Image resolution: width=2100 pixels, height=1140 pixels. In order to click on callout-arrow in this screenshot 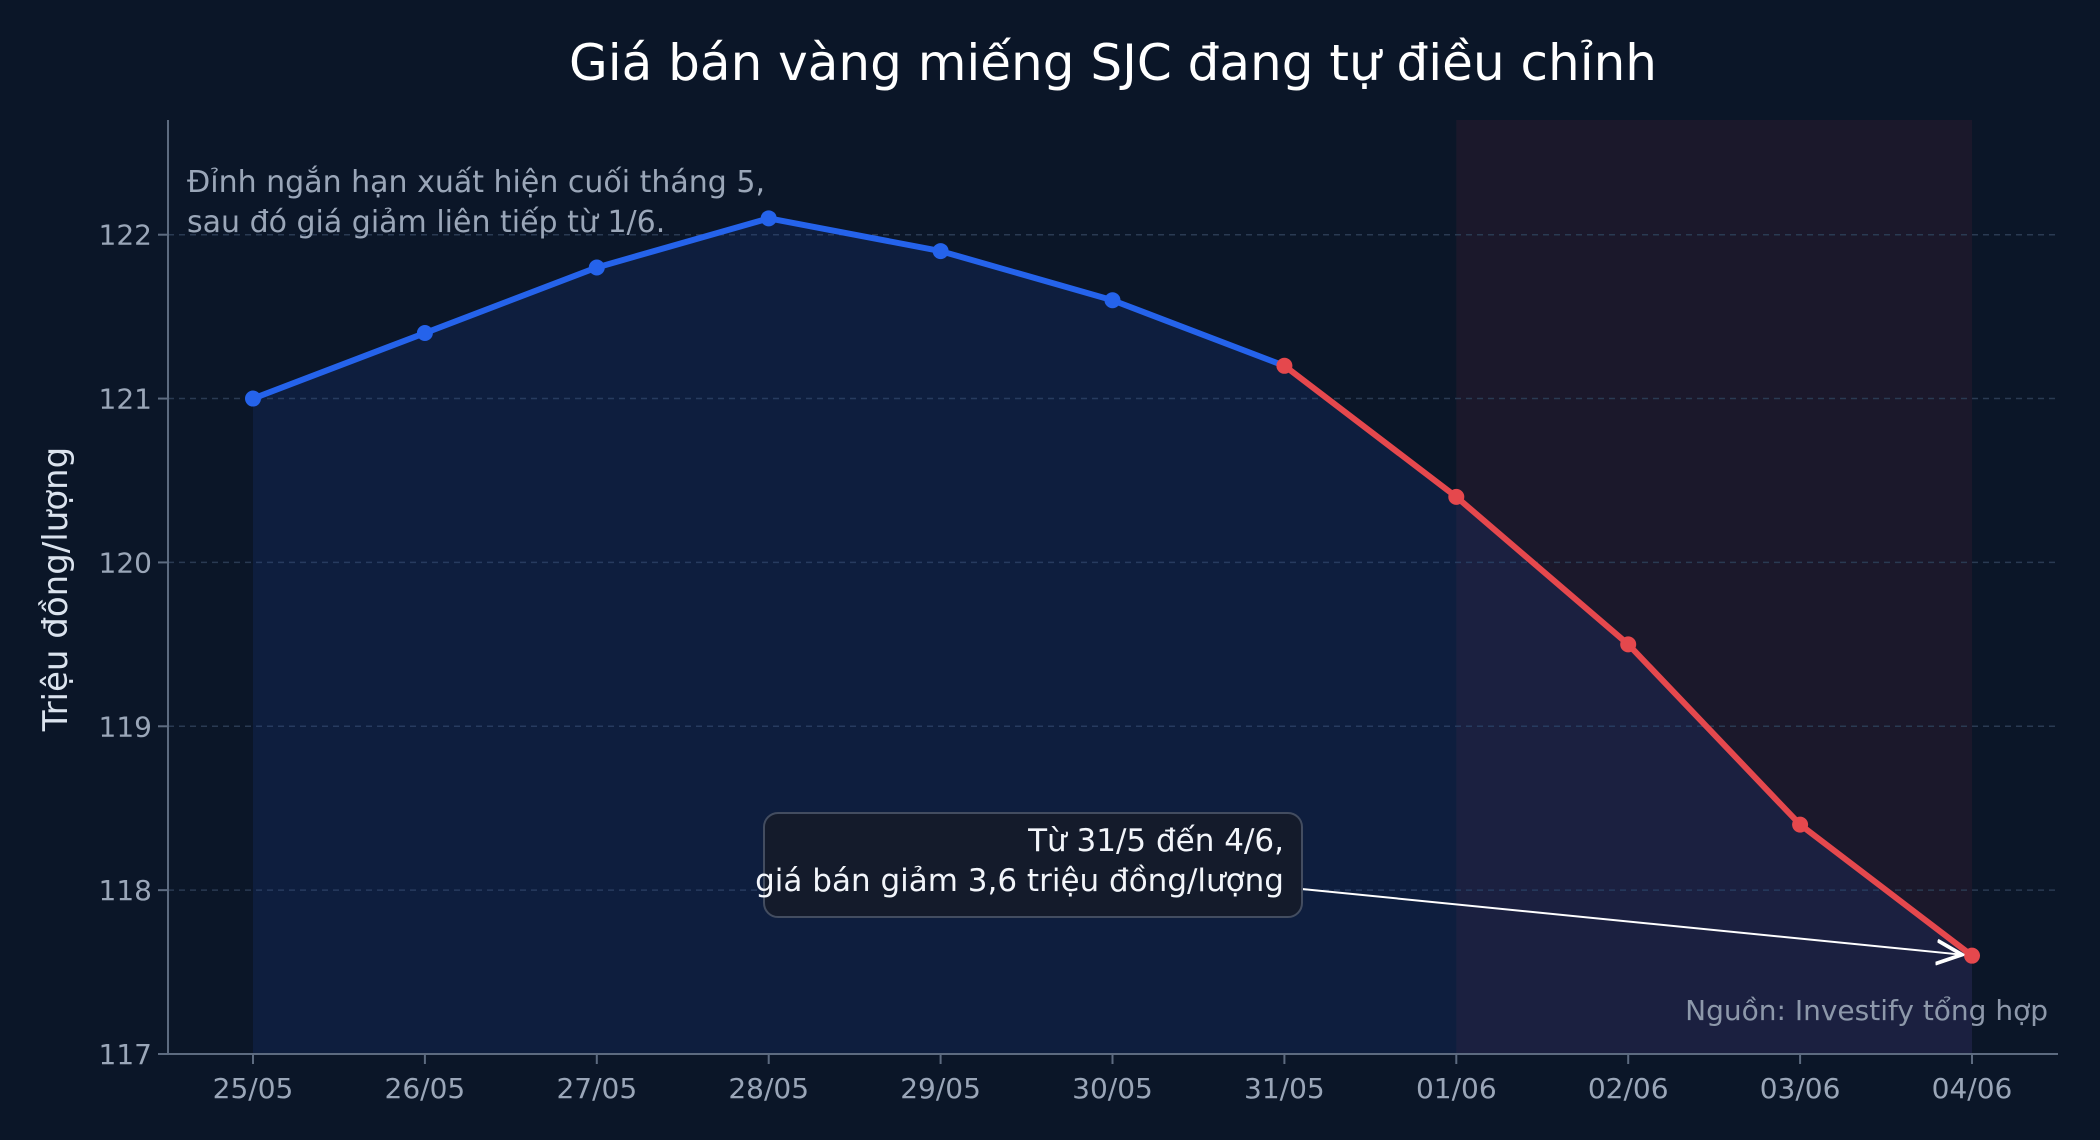, I will do `click(1631, 921)`.